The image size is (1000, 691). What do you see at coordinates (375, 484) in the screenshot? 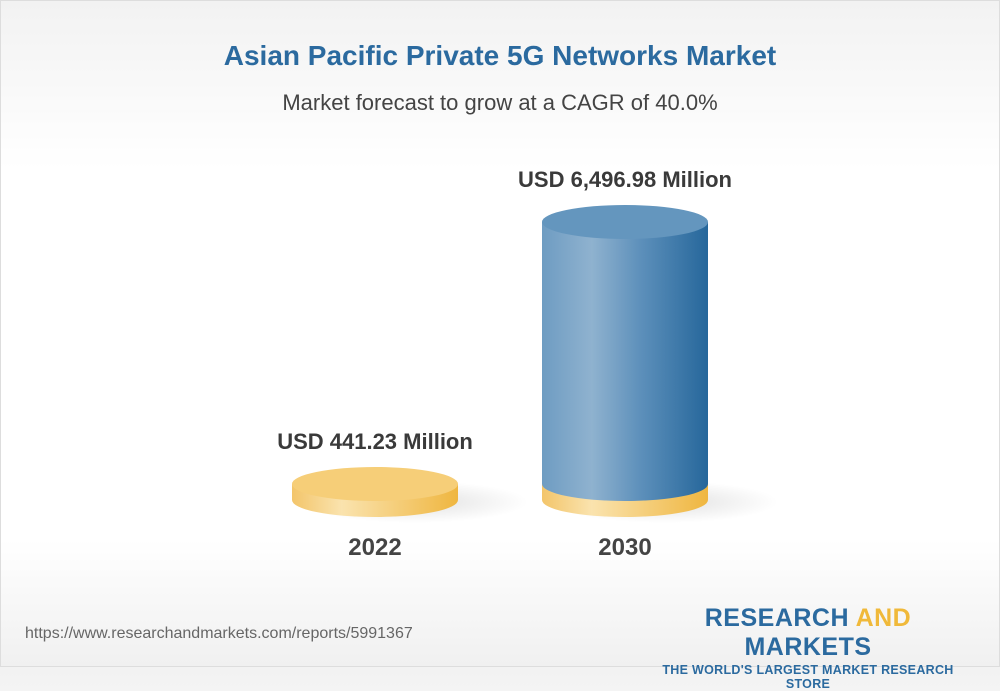
I see `base-disc-top` at bounding box center [375, 484].